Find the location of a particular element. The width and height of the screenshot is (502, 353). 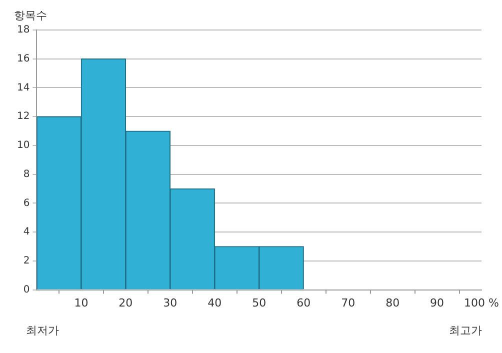

x-tick-label: 40 is located at coordinates (215, 303).